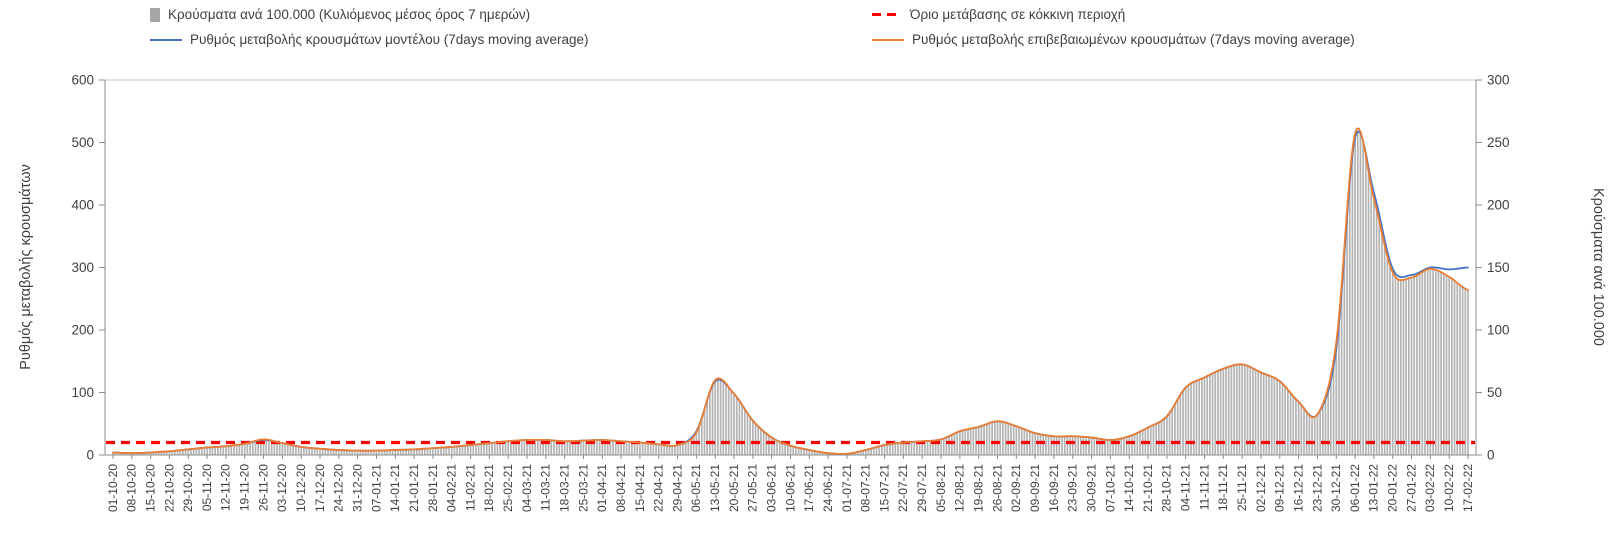 This screenshot has width=1617, height=557. What do you see at coordinates (828, 488) in the screenshot?
I see `svg-text: 24-06-21` at bounding box center [828, 488].